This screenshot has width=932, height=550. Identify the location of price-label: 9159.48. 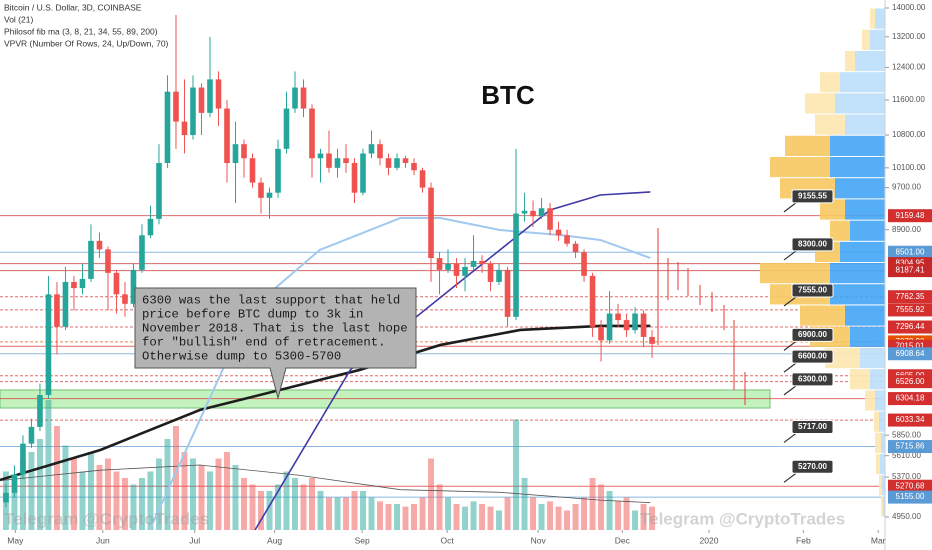
(910, 215).